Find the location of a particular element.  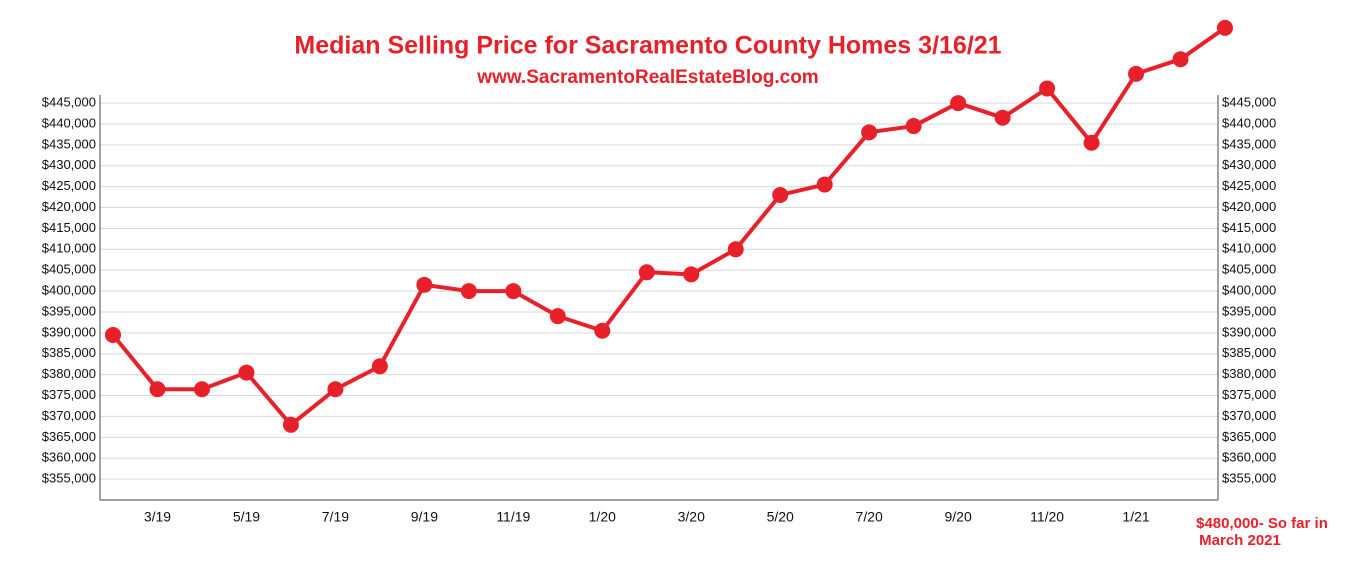

y2-tick-label: $355,000 is located at coordinates (1249, 478).